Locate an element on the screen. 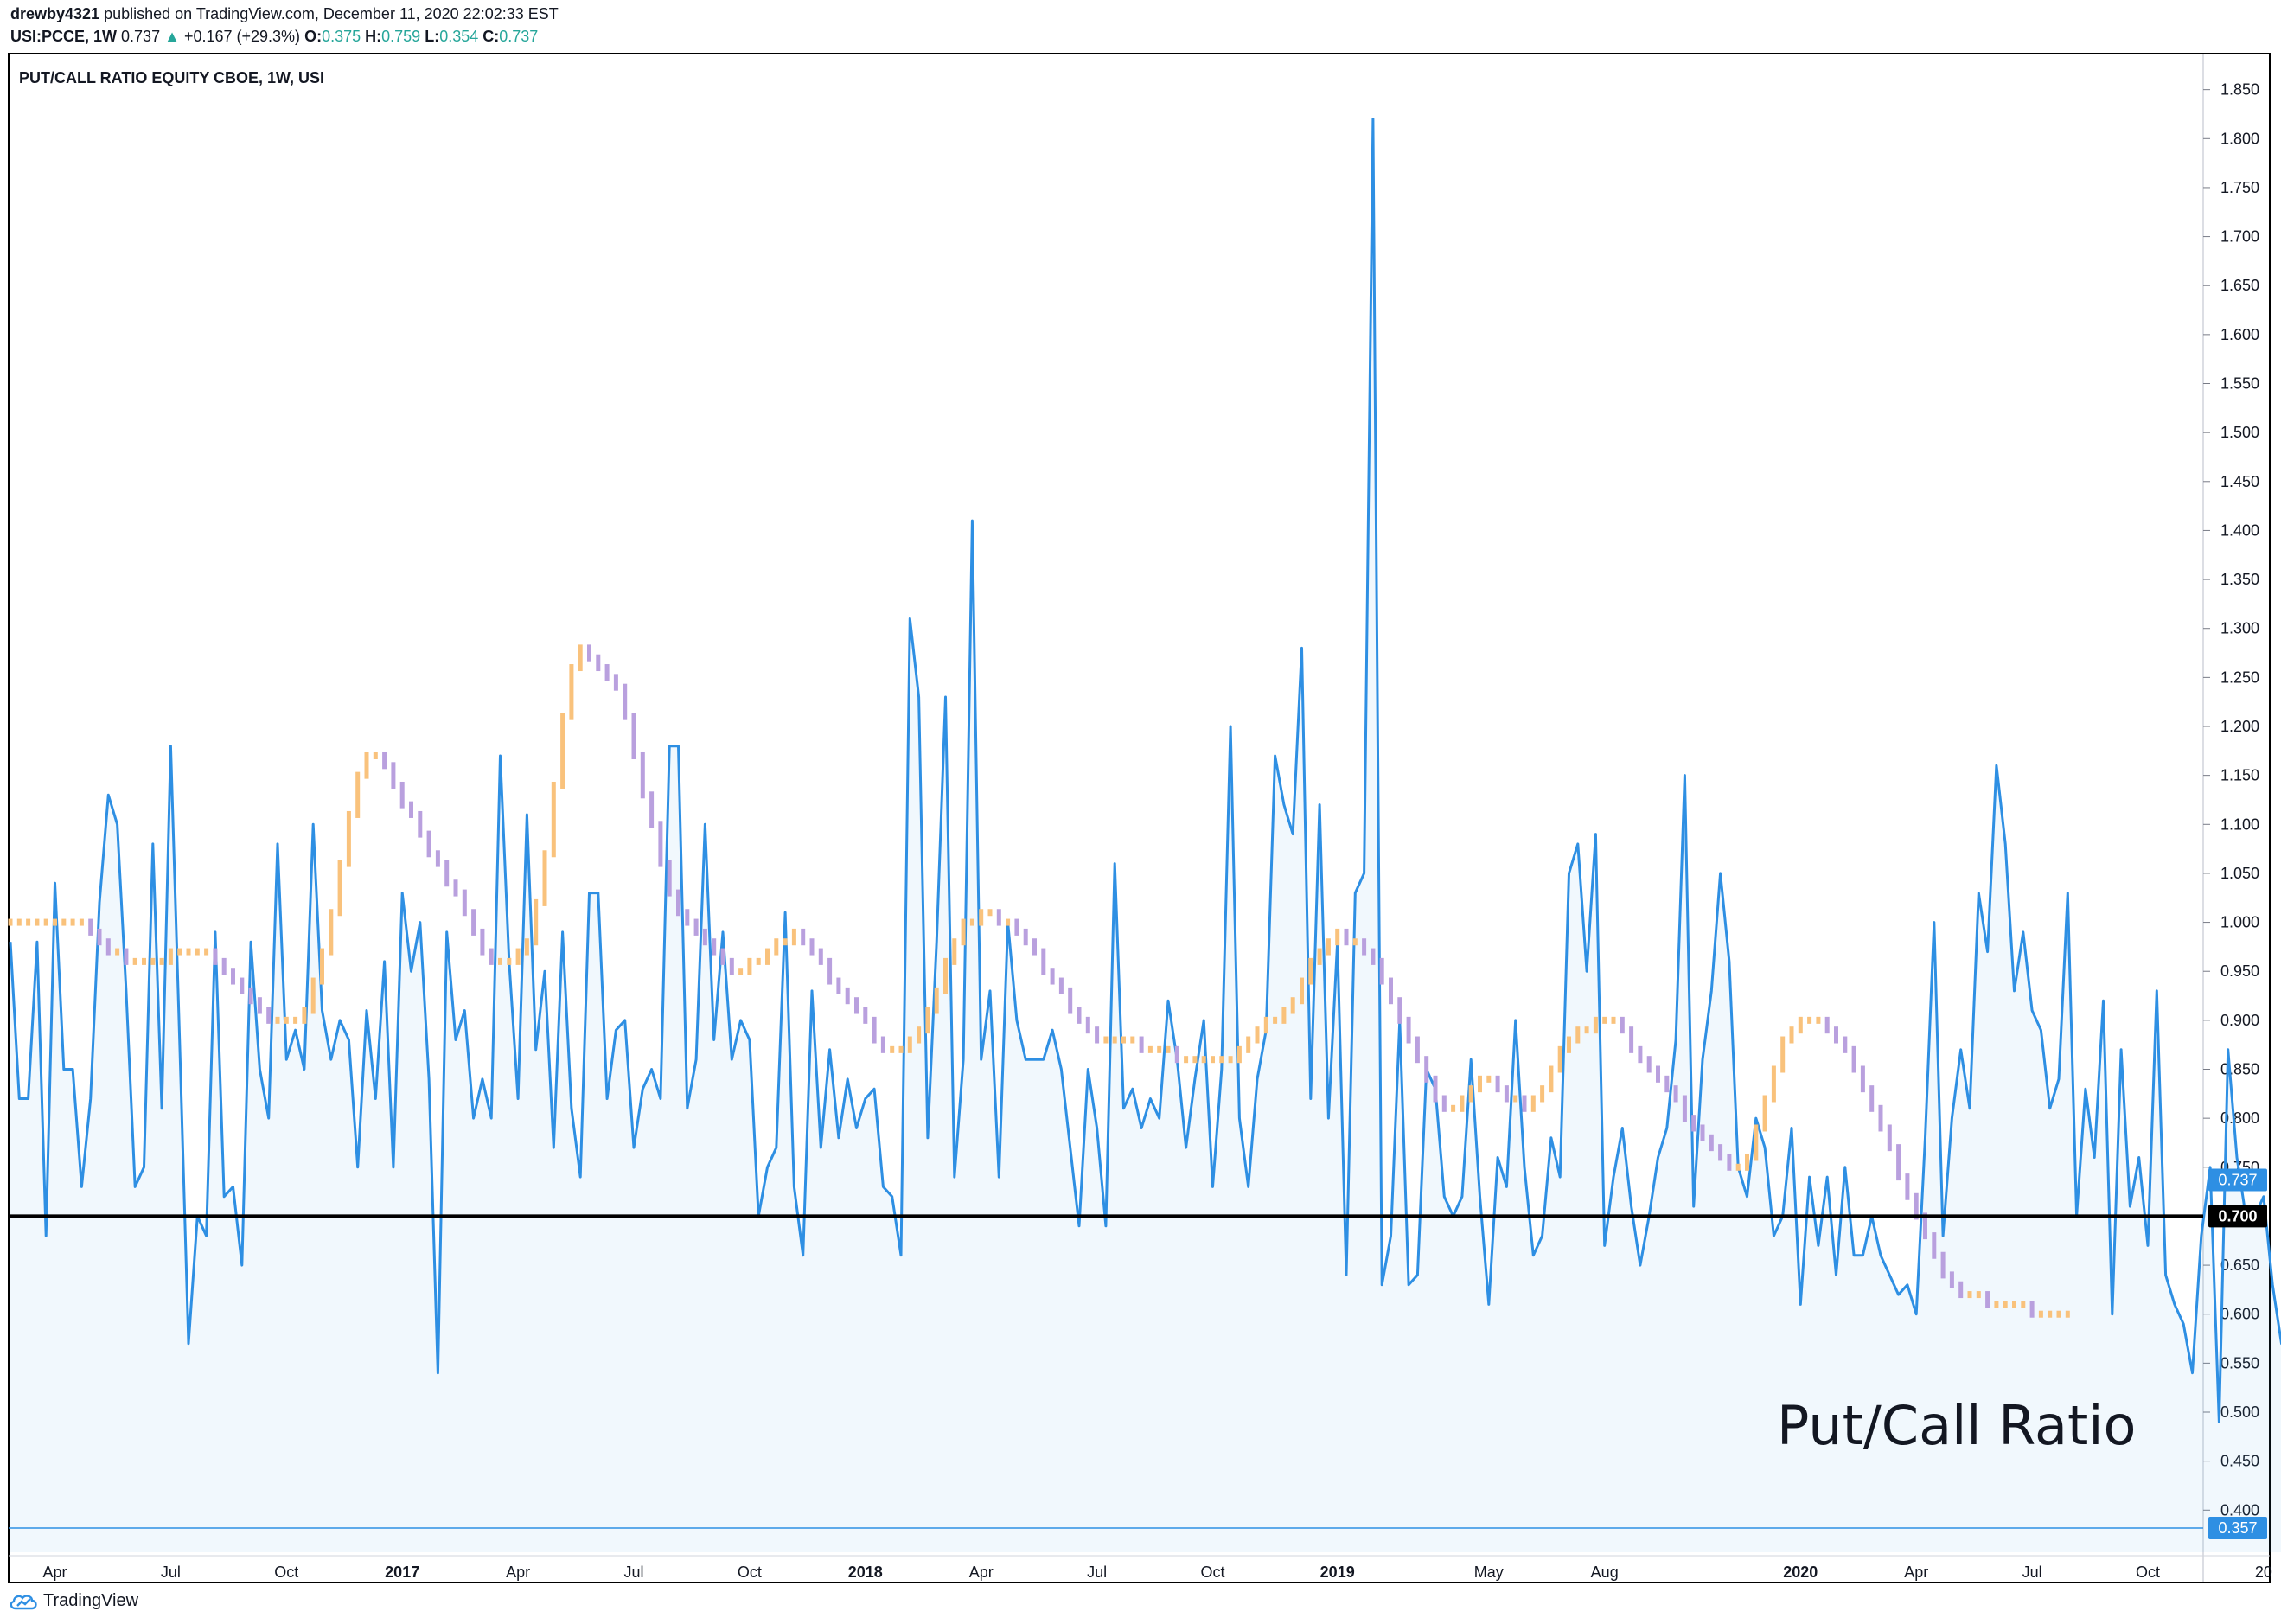 The height and width of the screenshot is (1624, 2281). tradingview-cloud-icon is located at coordinates (24, 1601).